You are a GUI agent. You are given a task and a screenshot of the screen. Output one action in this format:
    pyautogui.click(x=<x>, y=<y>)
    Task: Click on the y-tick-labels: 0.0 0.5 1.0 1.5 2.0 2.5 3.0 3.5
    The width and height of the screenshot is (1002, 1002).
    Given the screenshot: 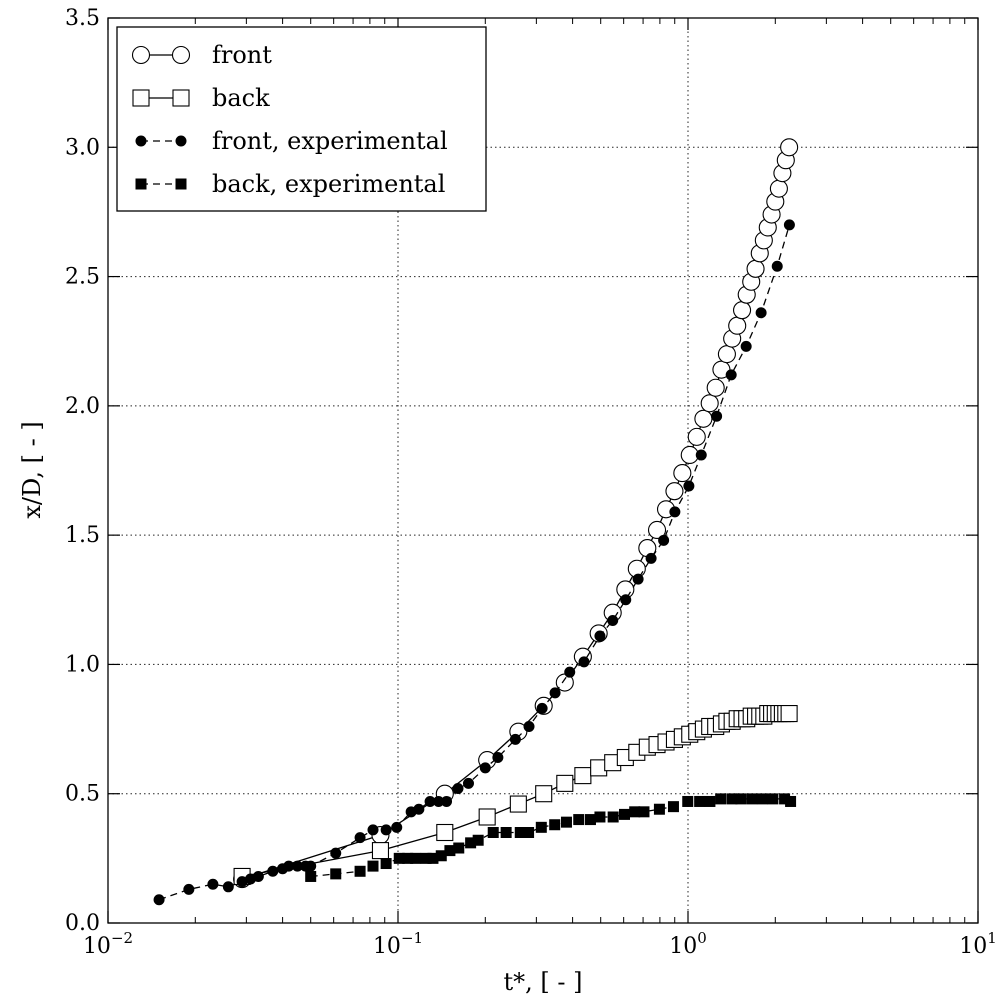 What is the action you would take?
    pyautogui.click(x=82, y=471)
    